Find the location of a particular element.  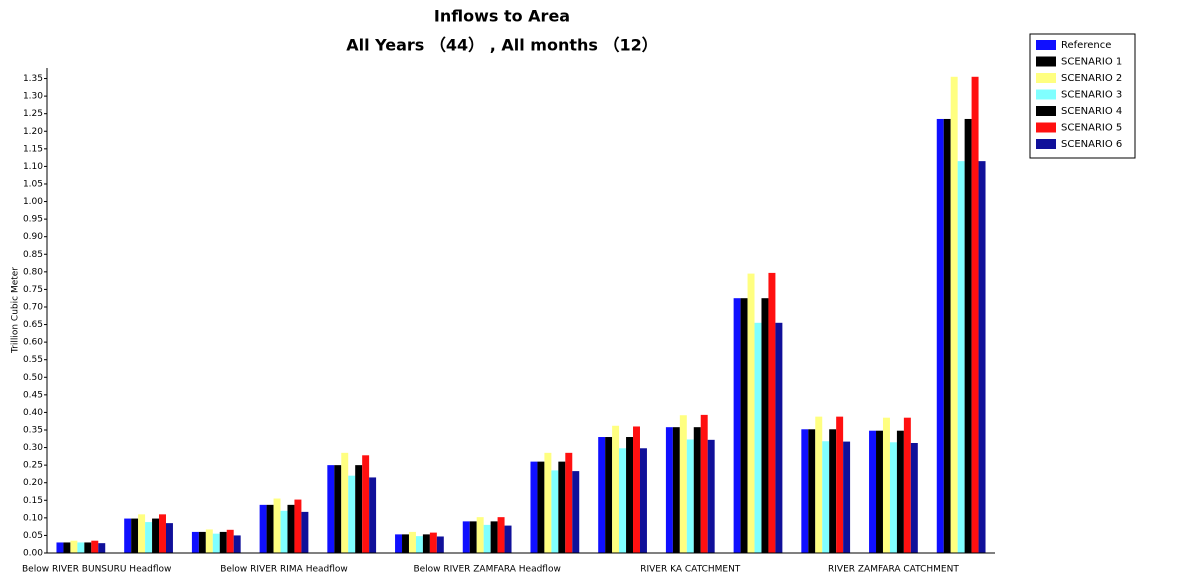

legend-label: SCENARIO 2 is located at coordinates (1091, 78).